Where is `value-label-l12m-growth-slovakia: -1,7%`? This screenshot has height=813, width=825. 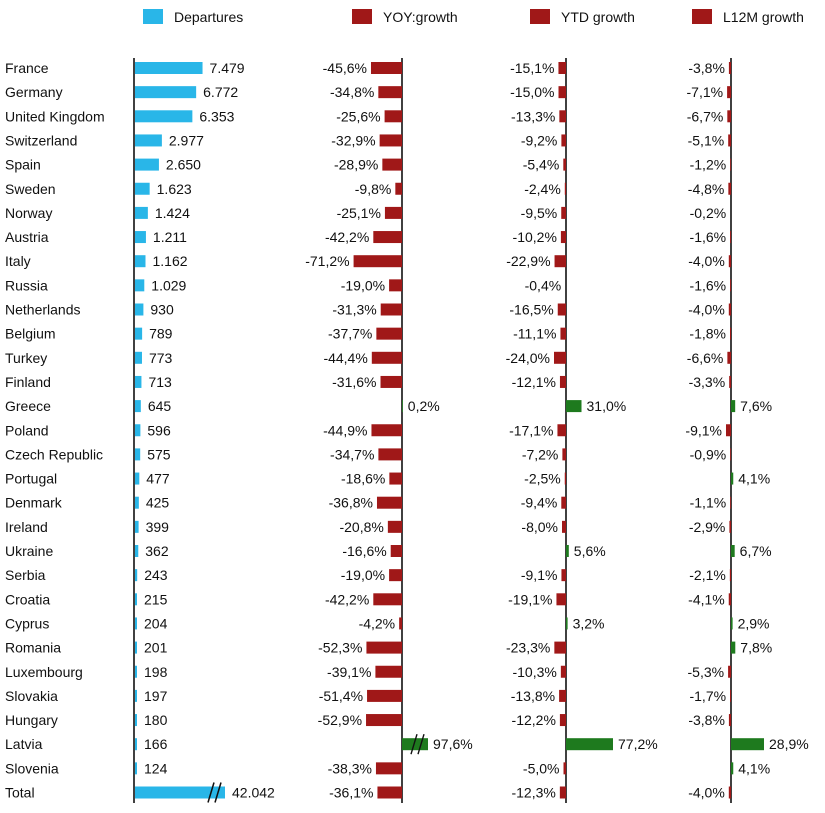 value-label-l12m-growth-slovakia: -1,7% is located at coordinates (707, 696).